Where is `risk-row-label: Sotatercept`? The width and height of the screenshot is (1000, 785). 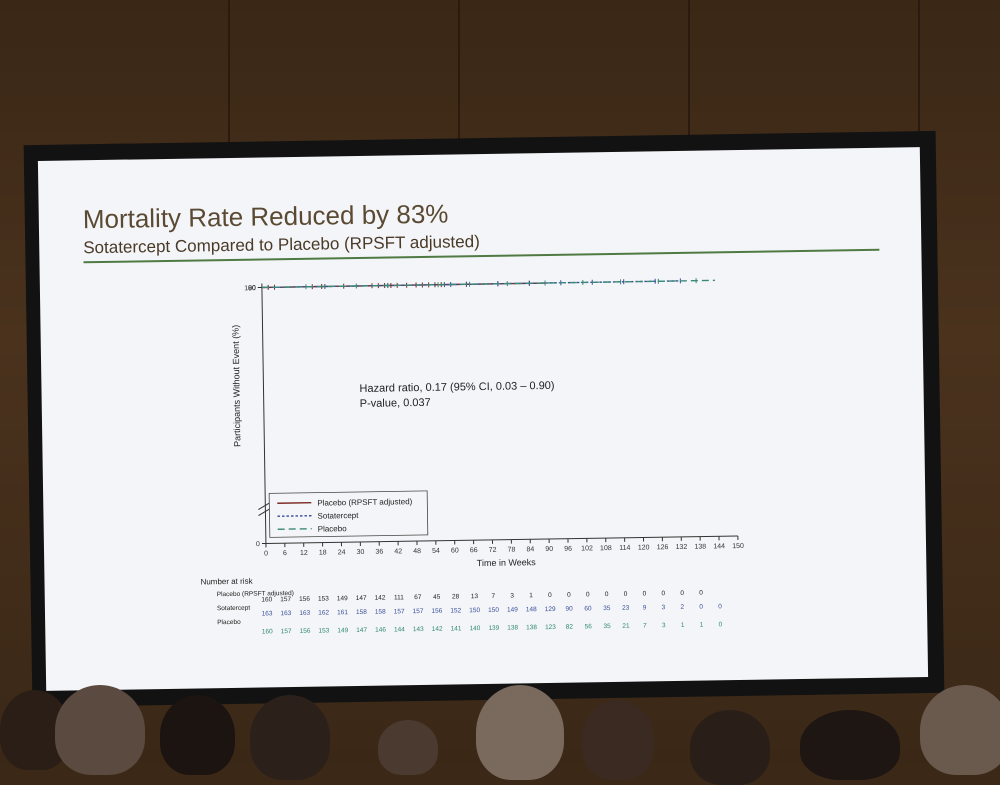
risk-row-label: Sotatercept is located at coordinates (234, 609).